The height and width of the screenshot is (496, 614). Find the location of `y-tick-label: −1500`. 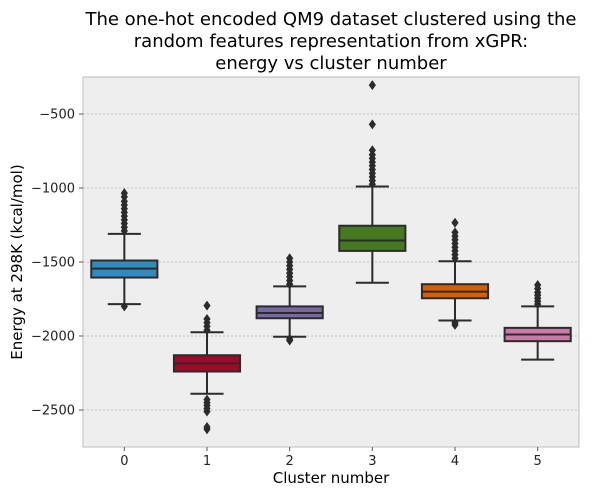

y-tick-label: −1500 is located at coordinates (53, 263).